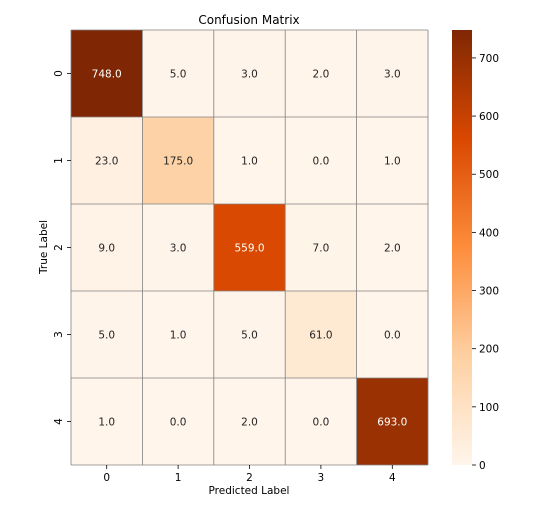 Image resolution: width=546 pixels, height=522 pixels. I want to click on x-tick-label: 4, so click(392, 478).